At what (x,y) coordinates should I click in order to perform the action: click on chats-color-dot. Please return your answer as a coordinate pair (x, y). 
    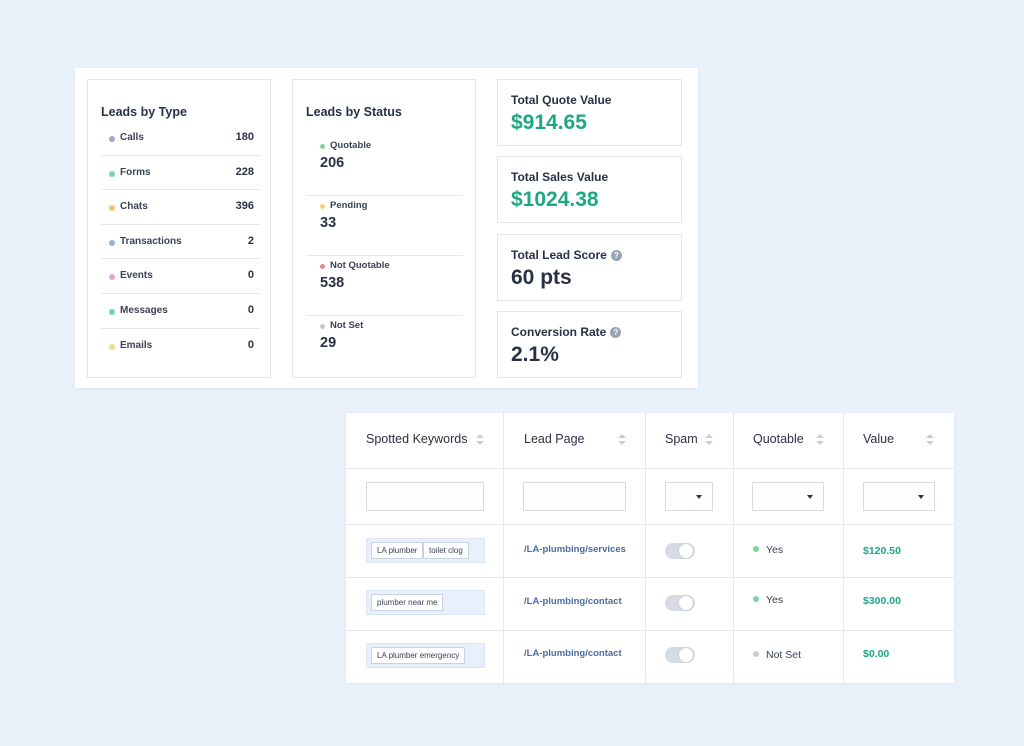
    Looking at the image, I should click on (112, 208).